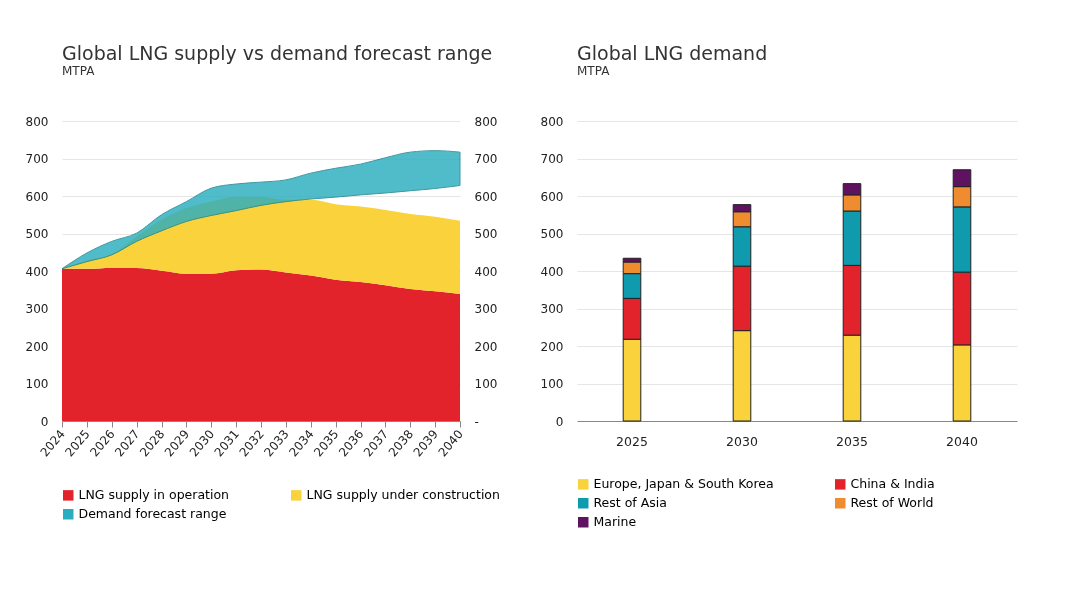 This screenshot has width=1080, height=604. What do you see at coordinates (476, 421) in the screenshot?
I see `y2-tick-label: -` at bounding box center [476, 421].